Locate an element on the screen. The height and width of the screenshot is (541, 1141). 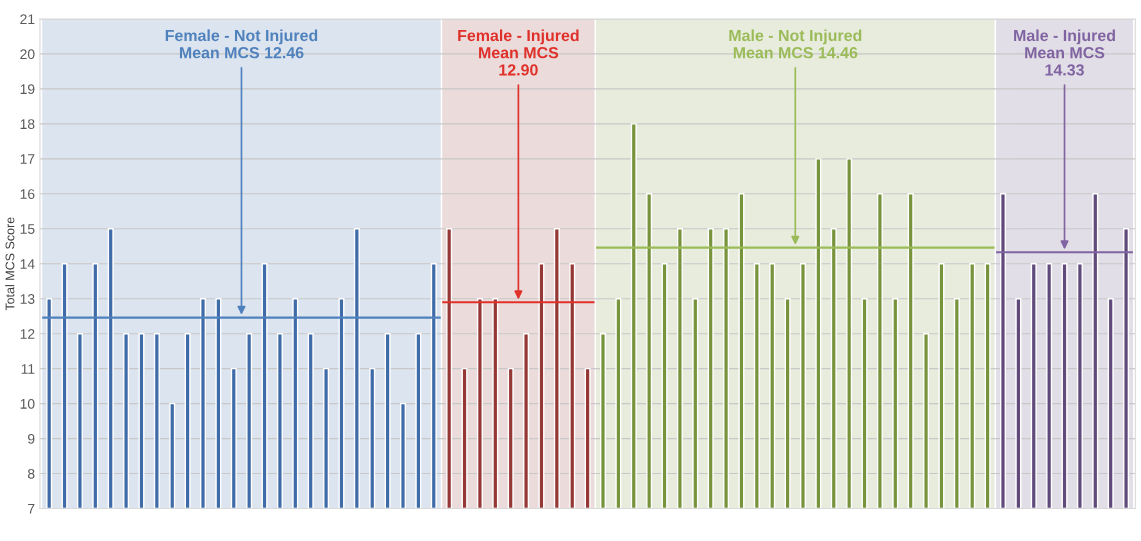
y-tick-label: 7 is located at coordinates (31, 509).